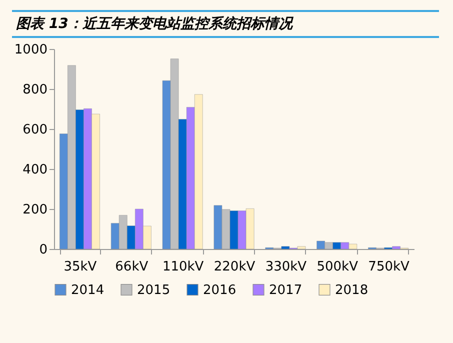  What do you see at coordinates (219, 290) in the screenshot?
I see `legend-label: 2016` at bounding box center [219, 290].